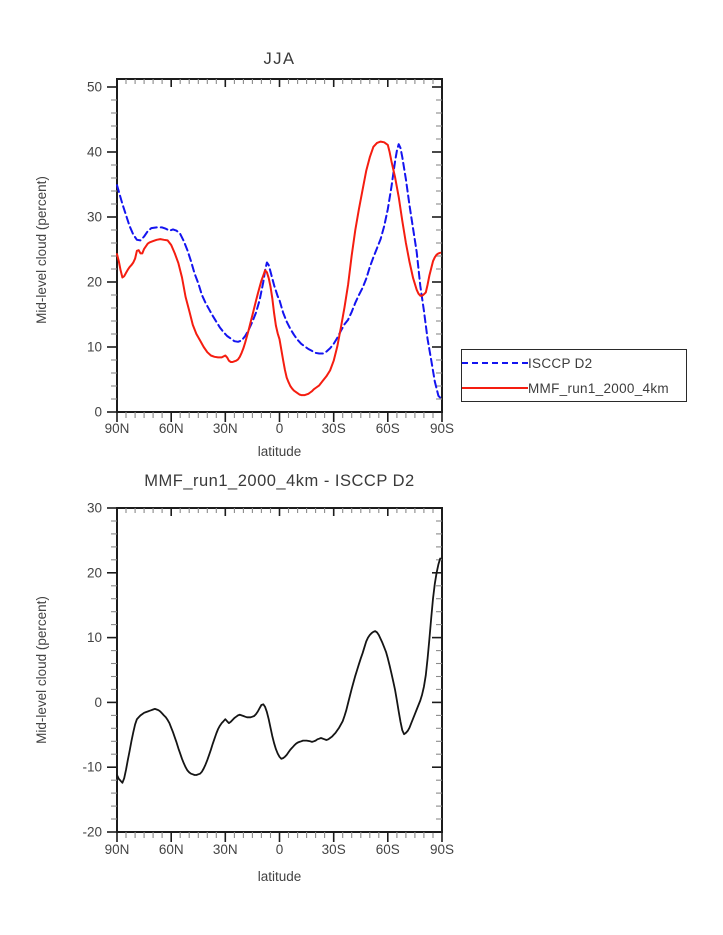 Image resolution: width=723 pixels, height=935 pixels. Describe the element at coordinates (94, 87) in the screenshot. I see `y-tick-label: 50` at that location.